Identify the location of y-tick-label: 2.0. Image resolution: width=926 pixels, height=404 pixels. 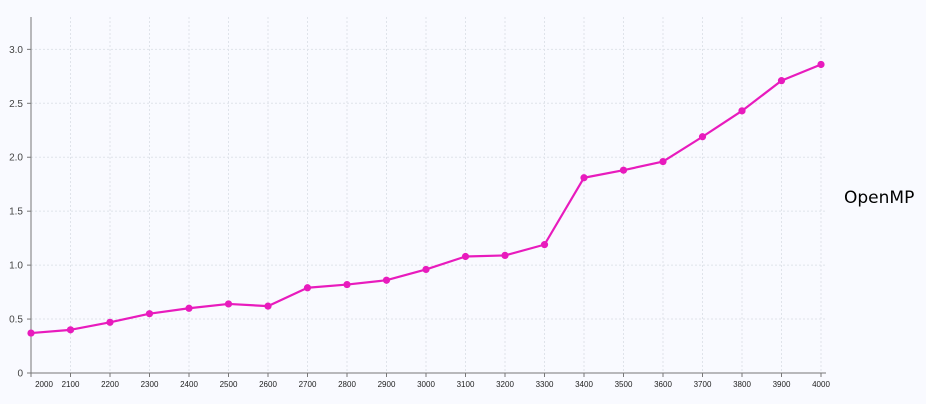
(16, 158).